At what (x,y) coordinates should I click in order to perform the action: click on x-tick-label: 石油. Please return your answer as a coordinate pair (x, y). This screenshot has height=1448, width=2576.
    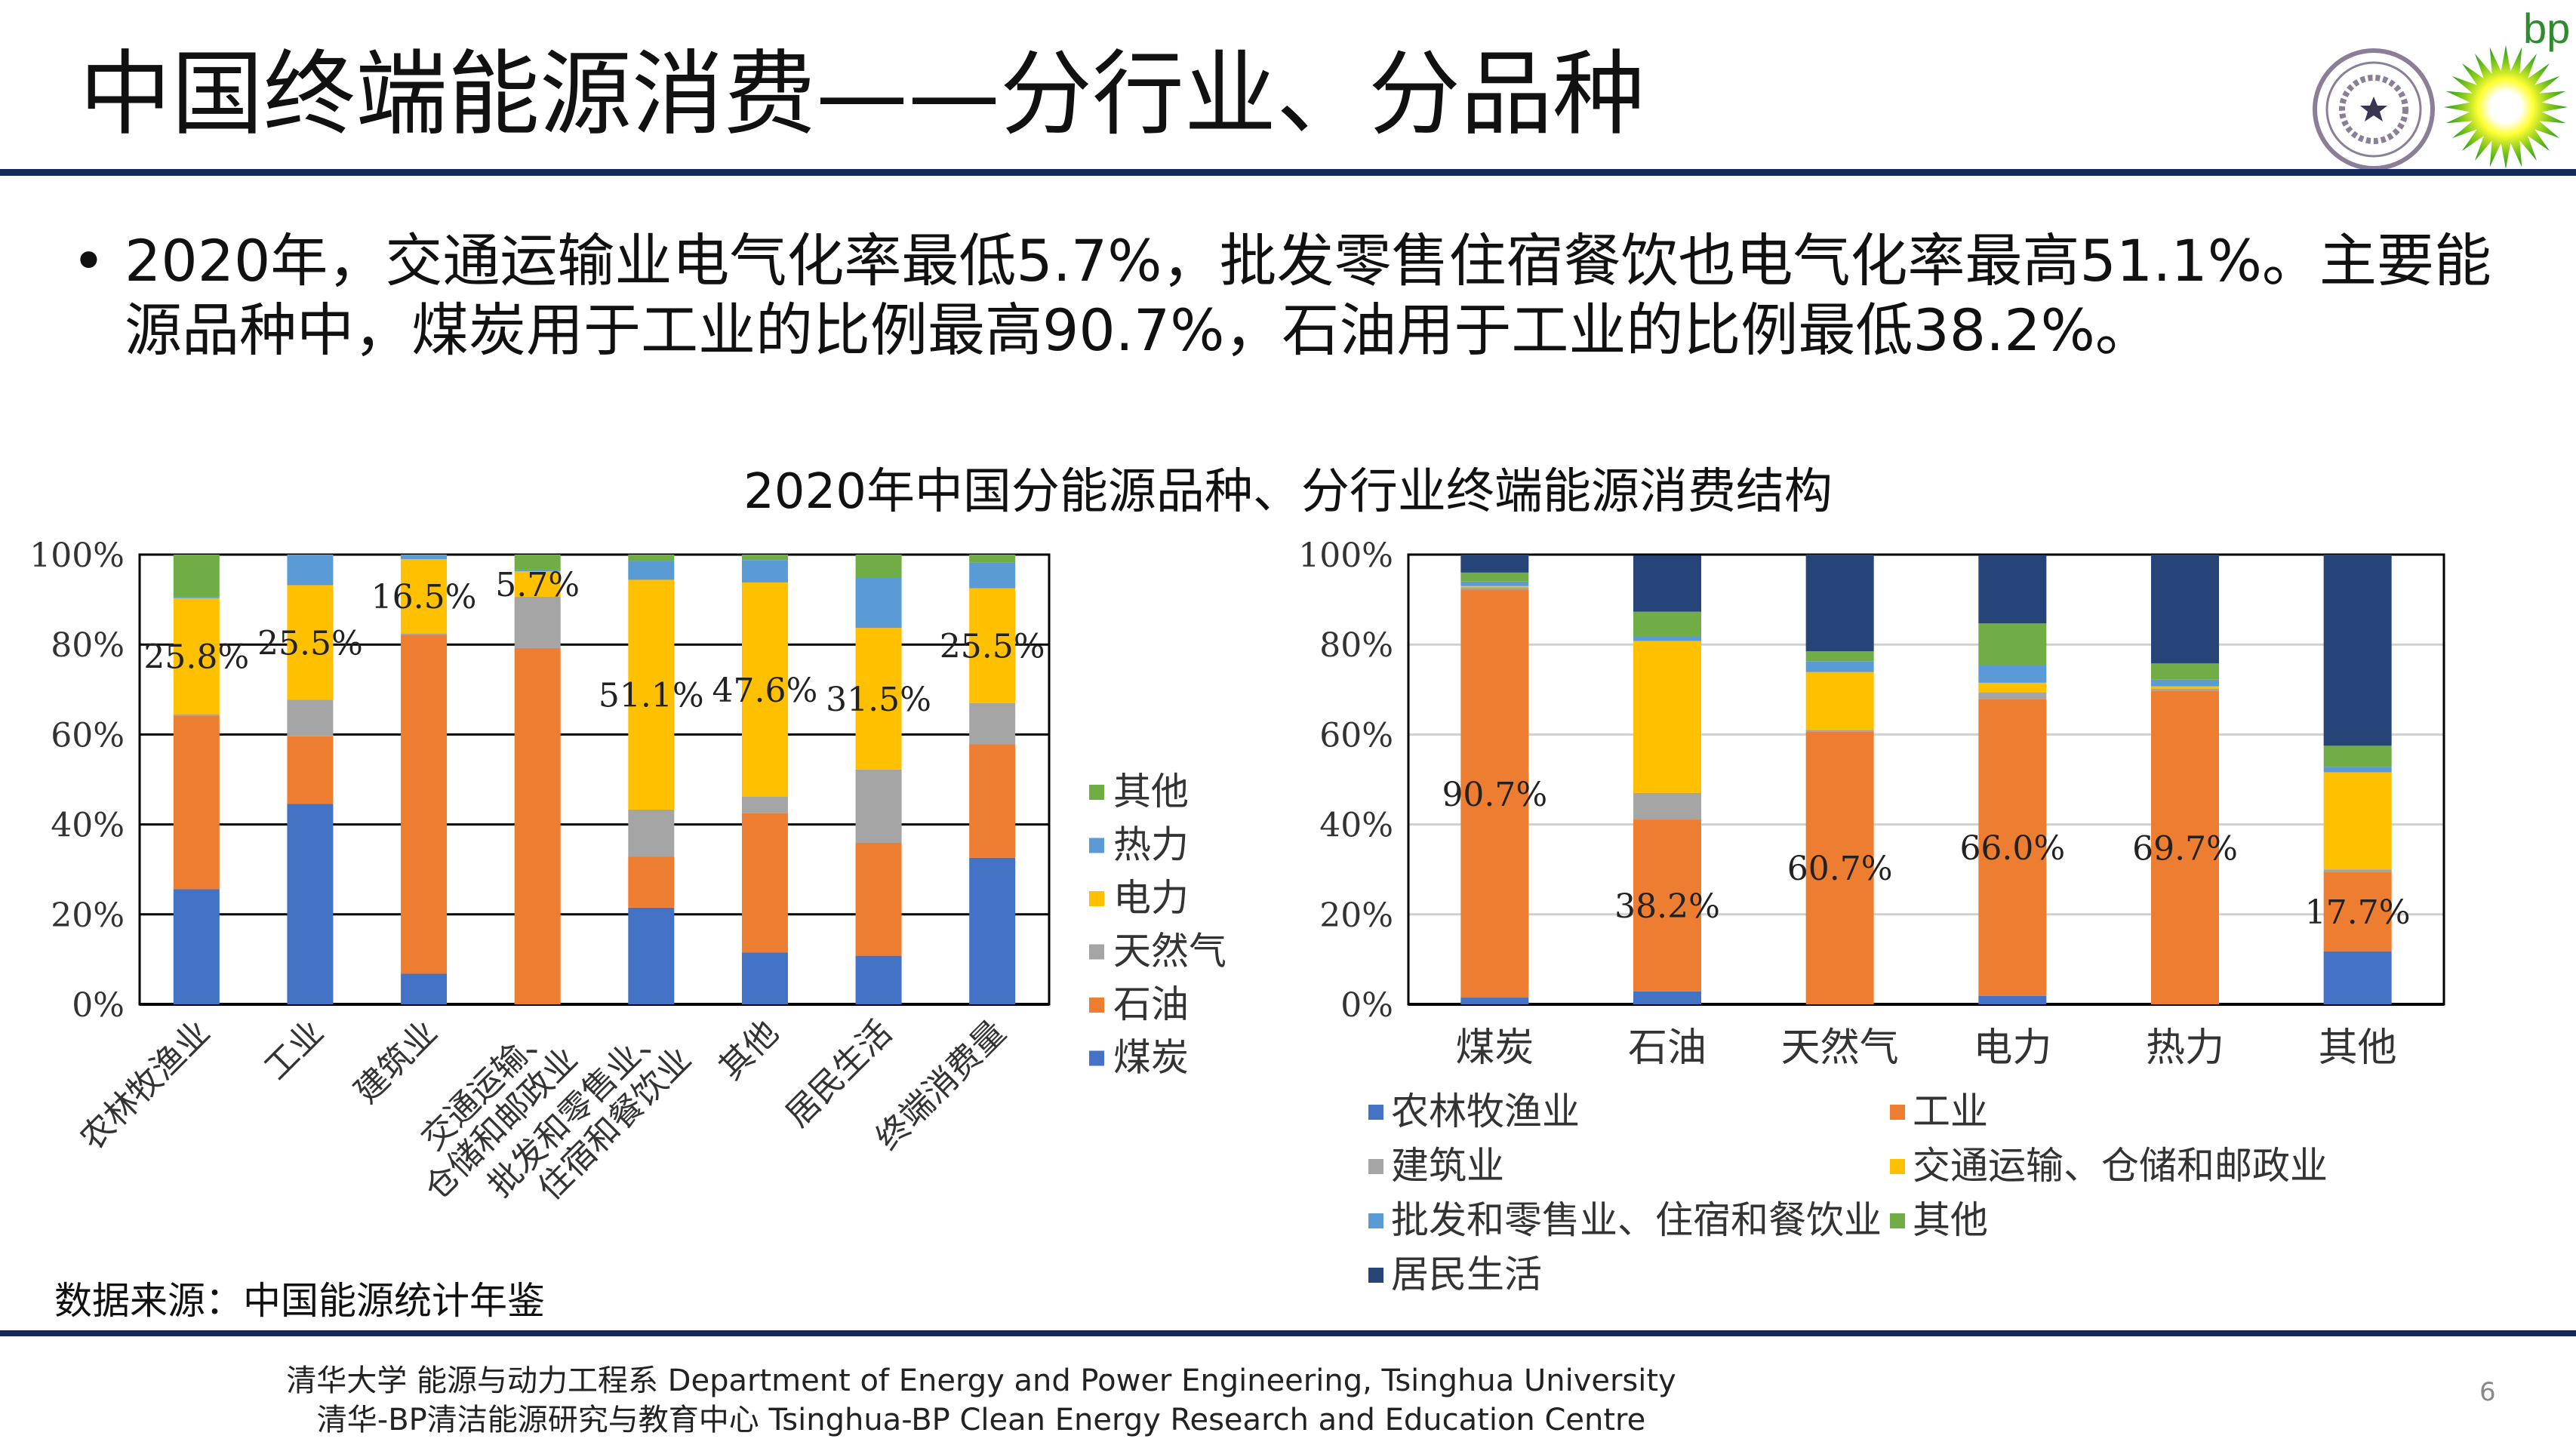
    Looking at the image, I should click on (1667, 1048).